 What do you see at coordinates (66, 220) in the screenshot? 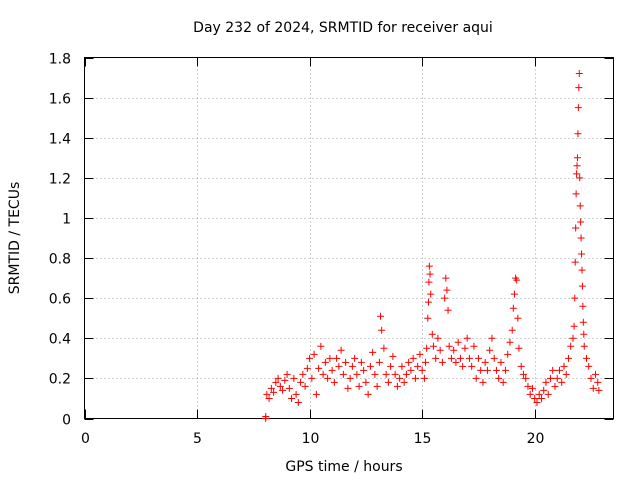
I see `y-tick-label: 1` at bounding box center [66, 220].